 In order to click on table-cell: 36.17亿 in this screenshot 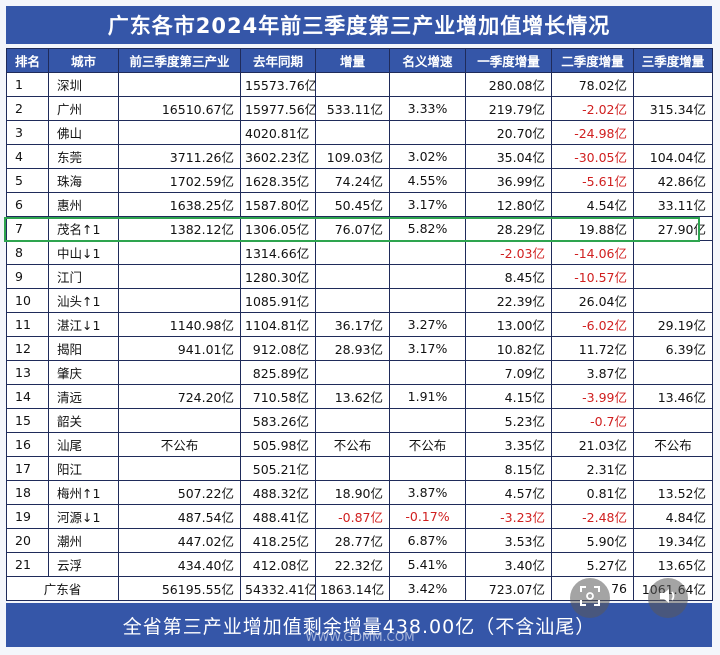, I will do `click(352, 324)`.